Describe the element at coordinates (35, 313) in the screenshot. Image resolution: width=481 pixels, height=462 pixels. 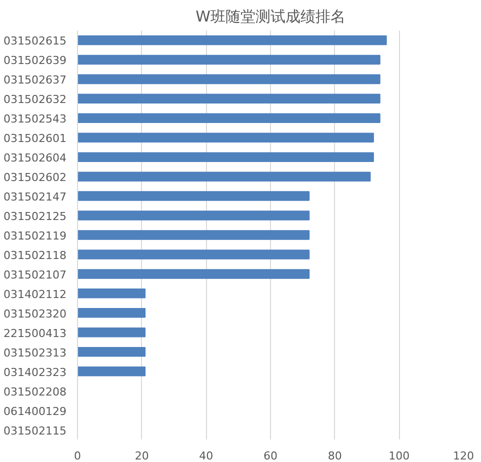
I see `y-tick-label: 031502320` at that location.